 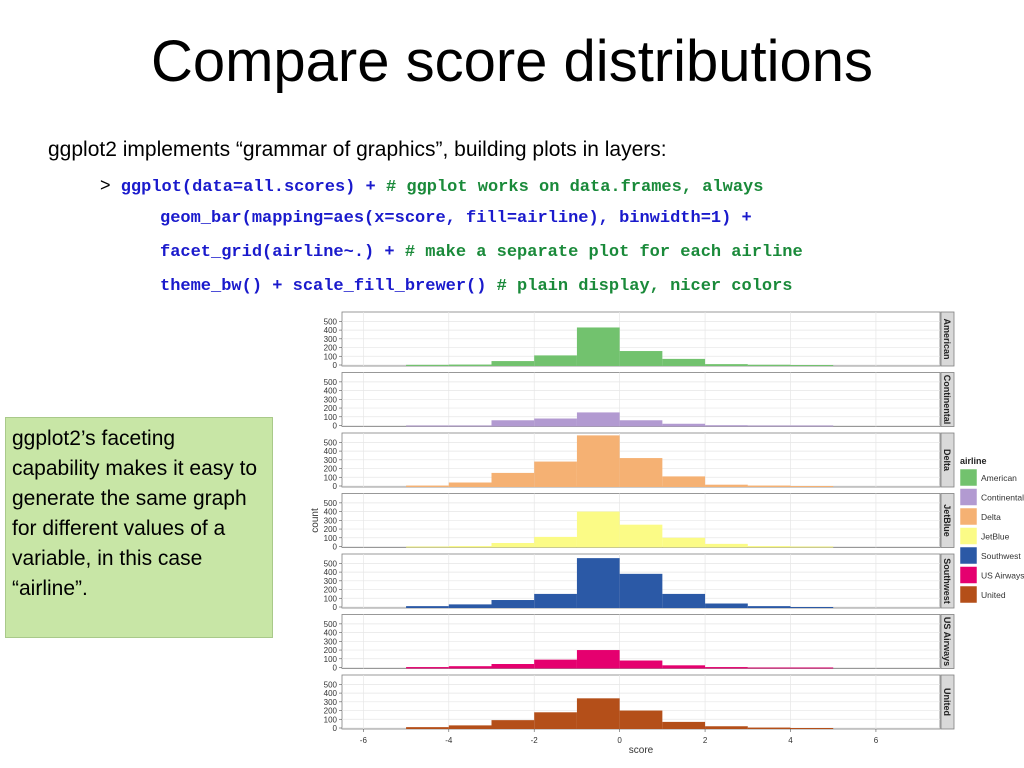 I want to click on code-1: ggplot(data=all.scores) +, so click(x=253, y=187).